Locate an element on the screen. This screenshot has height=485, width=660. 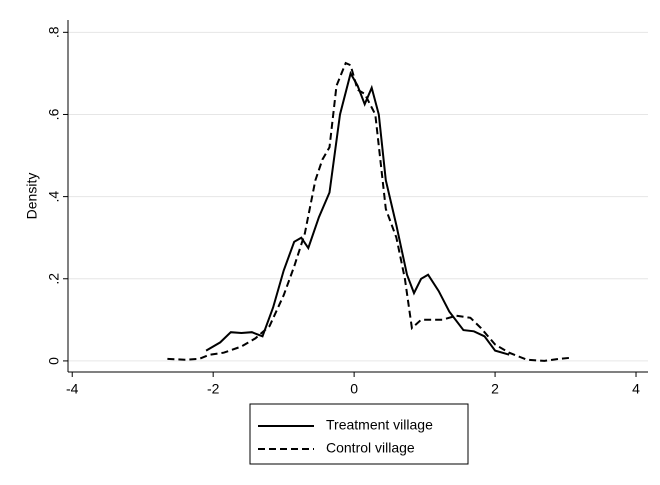
legend-label: Treatment village is located at coordinates (379, 425).